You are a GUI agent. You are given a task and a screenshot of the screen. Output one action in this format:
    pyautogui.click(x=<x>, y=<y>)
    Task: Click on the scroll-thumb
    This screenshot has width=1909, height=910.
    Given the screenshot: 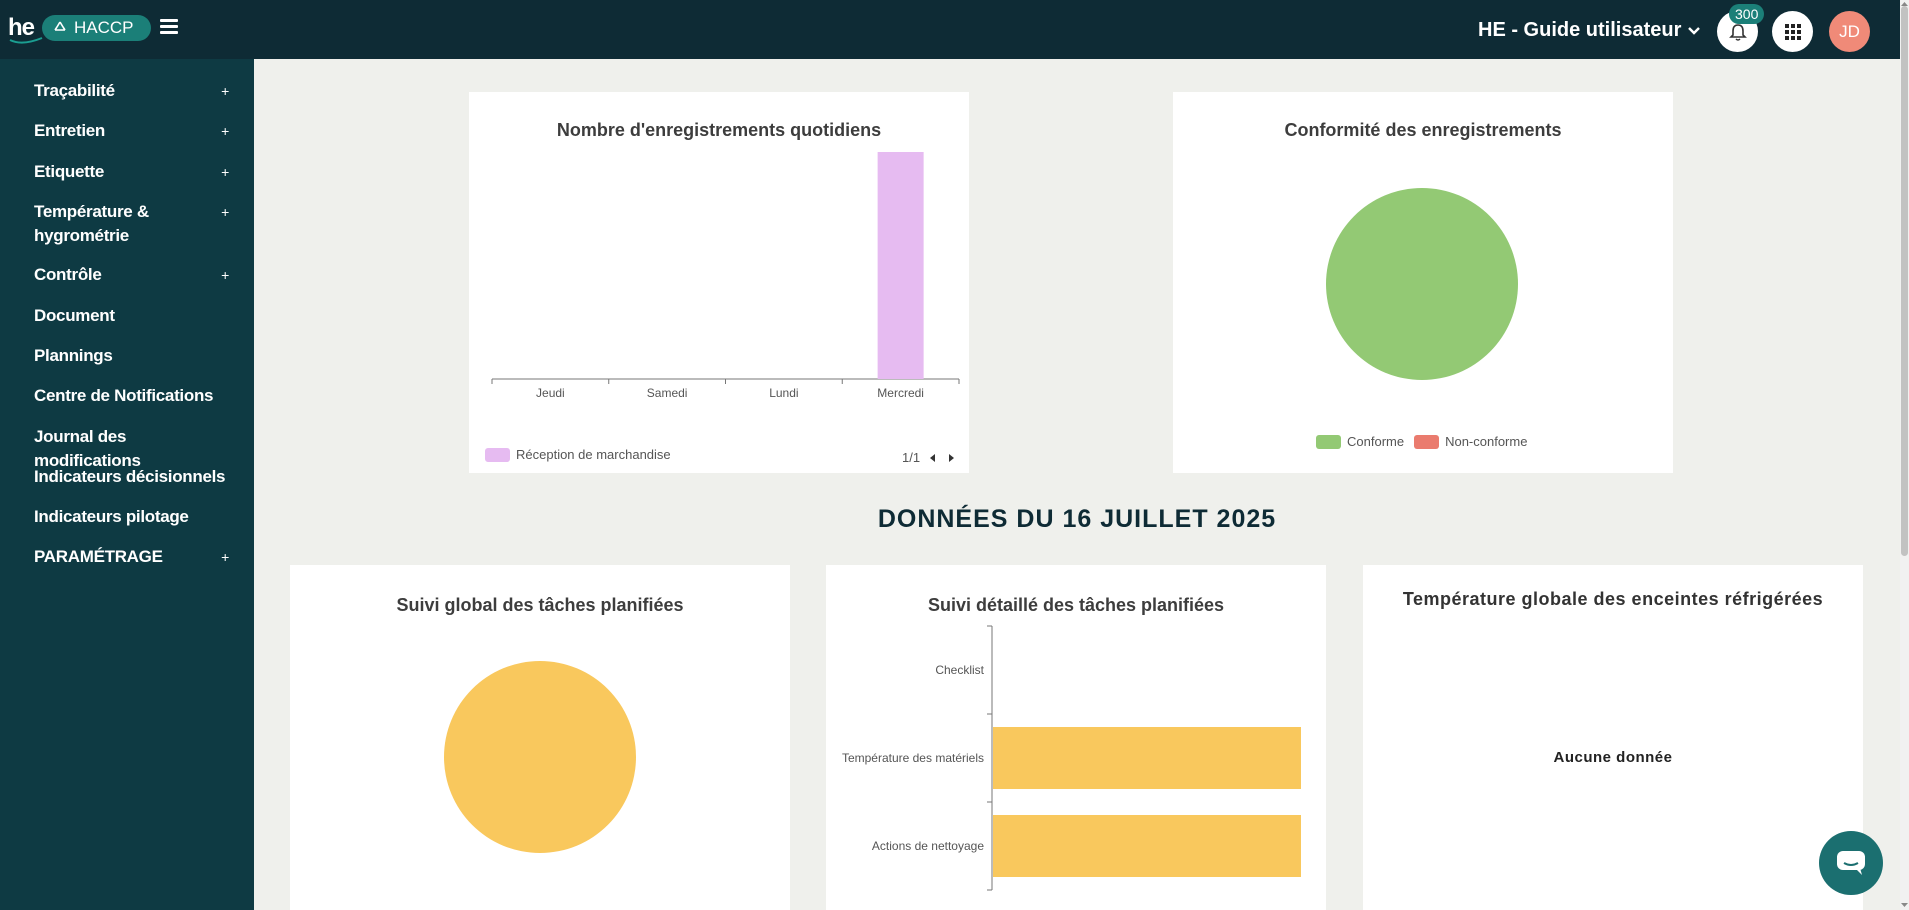 What is the action you would take?
    pyautogui.click(x=1904, y=281)
    